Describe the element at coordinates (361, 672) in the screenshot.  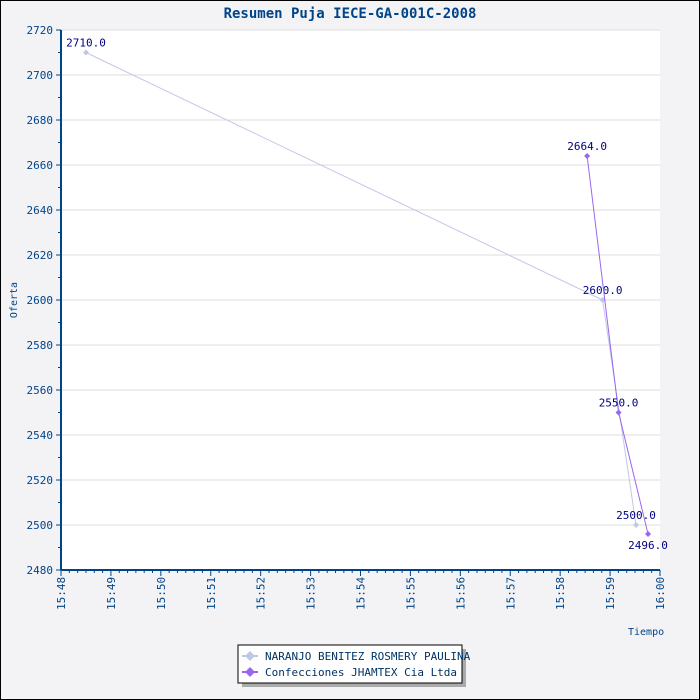
I see `legend-label: Confecciones JHAMTEX Cia Ltda` at that location.